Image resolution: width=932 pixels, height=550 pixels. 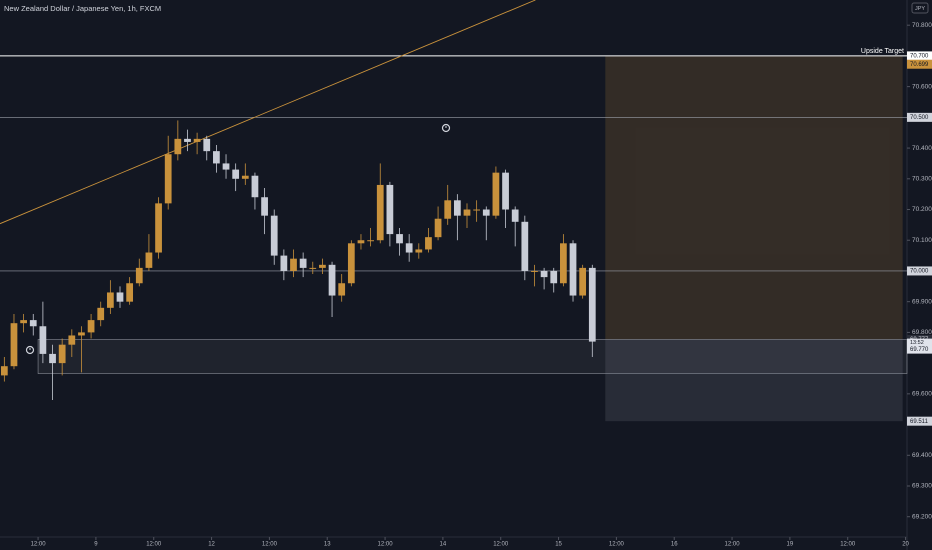 I want to click on last-price-label: 69.770, so click(x=919, y=350).